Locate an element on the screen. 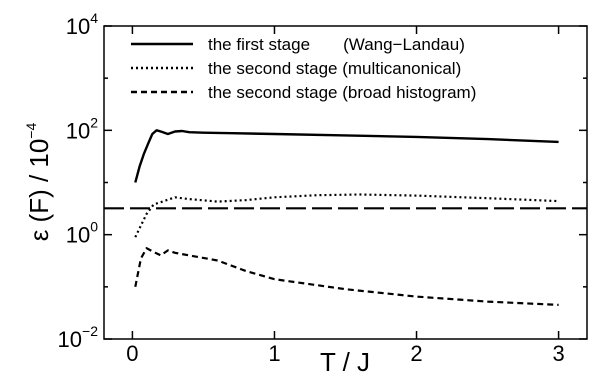 The height and width of the screenshot is (377, 611). x-axis-title: T / J is located at coordinates (345, 362).